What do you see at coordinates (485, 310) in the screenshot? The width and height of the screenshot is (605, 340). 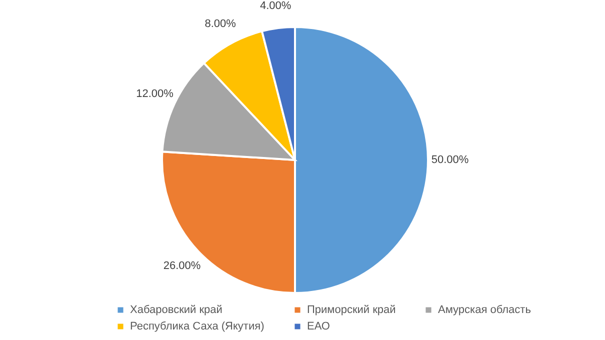 I see `legend-label: Амурская область` at bounding box center [485, 310].